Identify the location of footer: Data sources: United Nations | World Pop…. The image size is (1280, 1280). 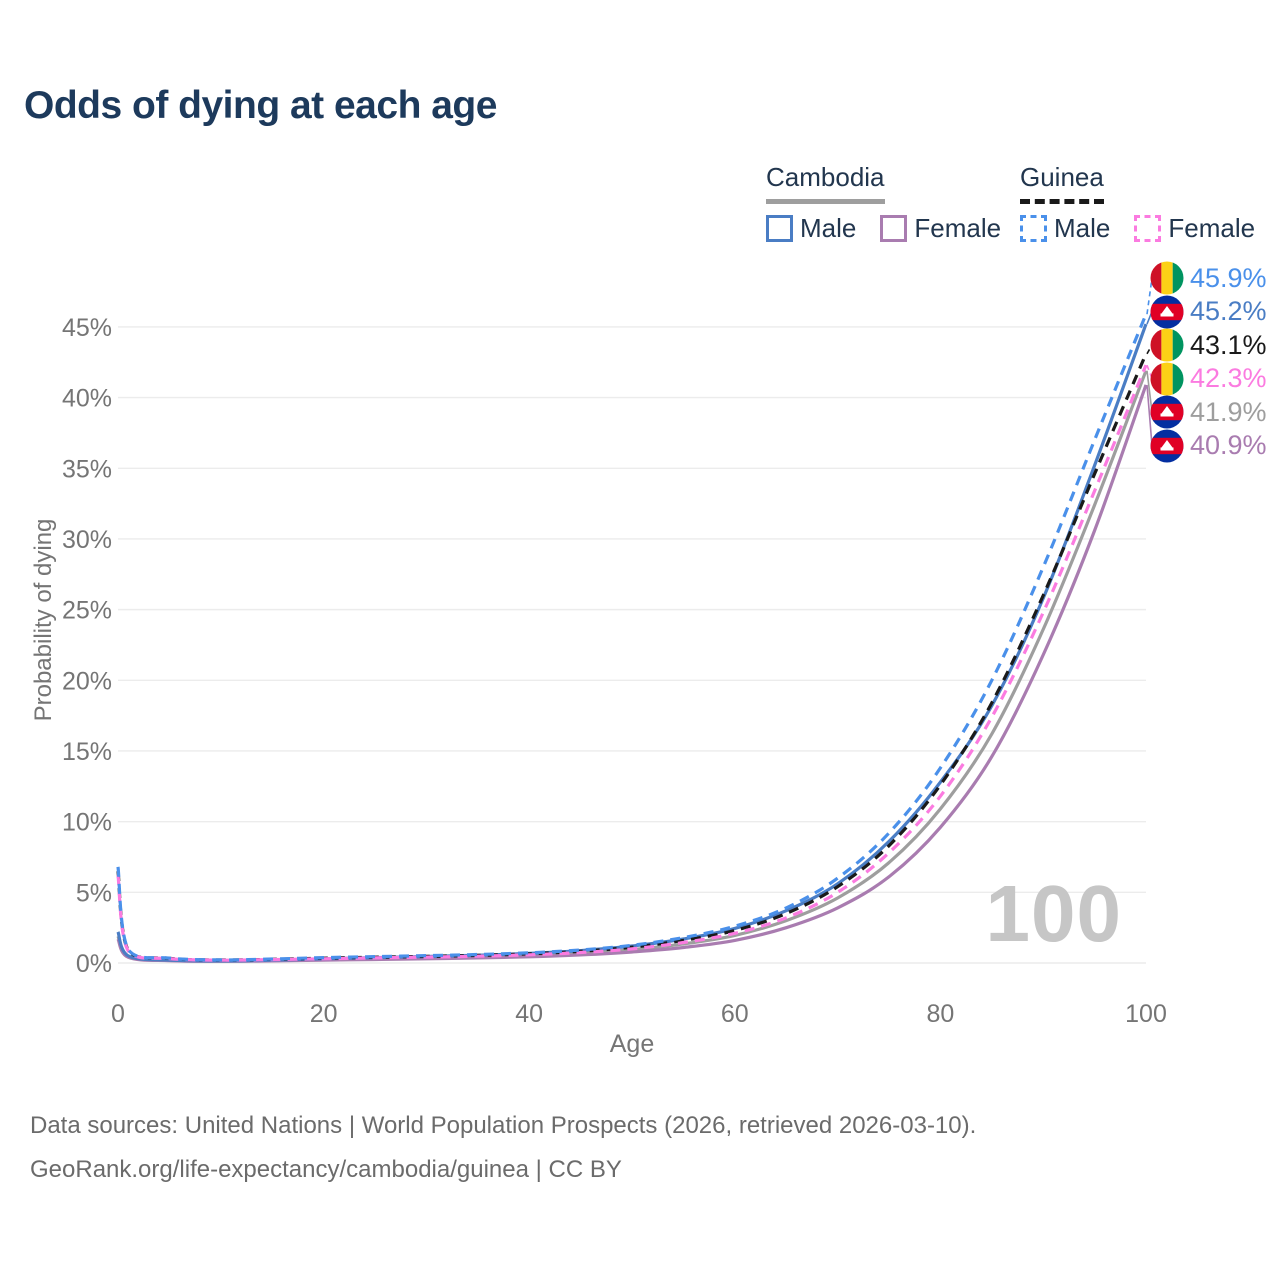
(503, 1148).